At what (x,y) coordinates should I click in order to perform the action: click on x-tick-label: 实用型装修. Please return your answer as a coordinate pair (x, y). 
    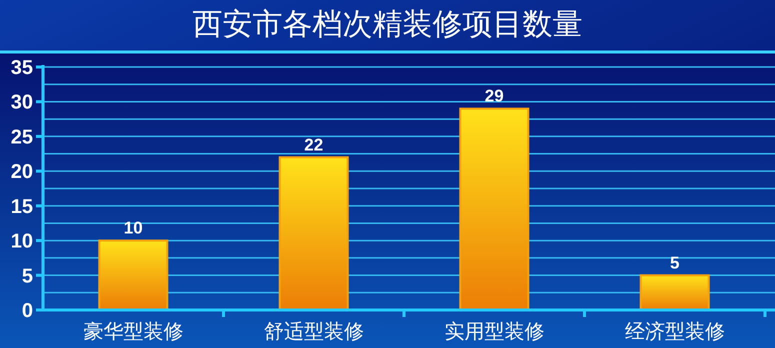
    Looking at the image, I should click on (494, 331).